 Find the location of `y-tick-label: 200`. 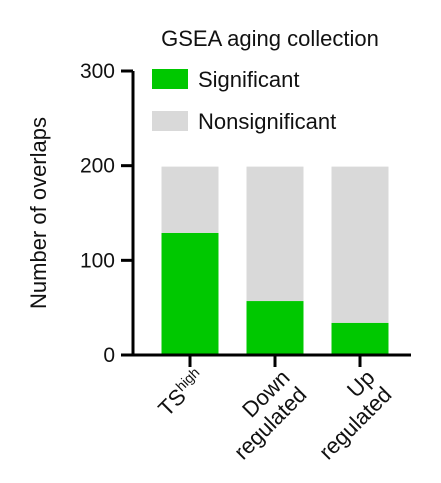

y-tick-label: 200 is located at coordinates (97, 166).